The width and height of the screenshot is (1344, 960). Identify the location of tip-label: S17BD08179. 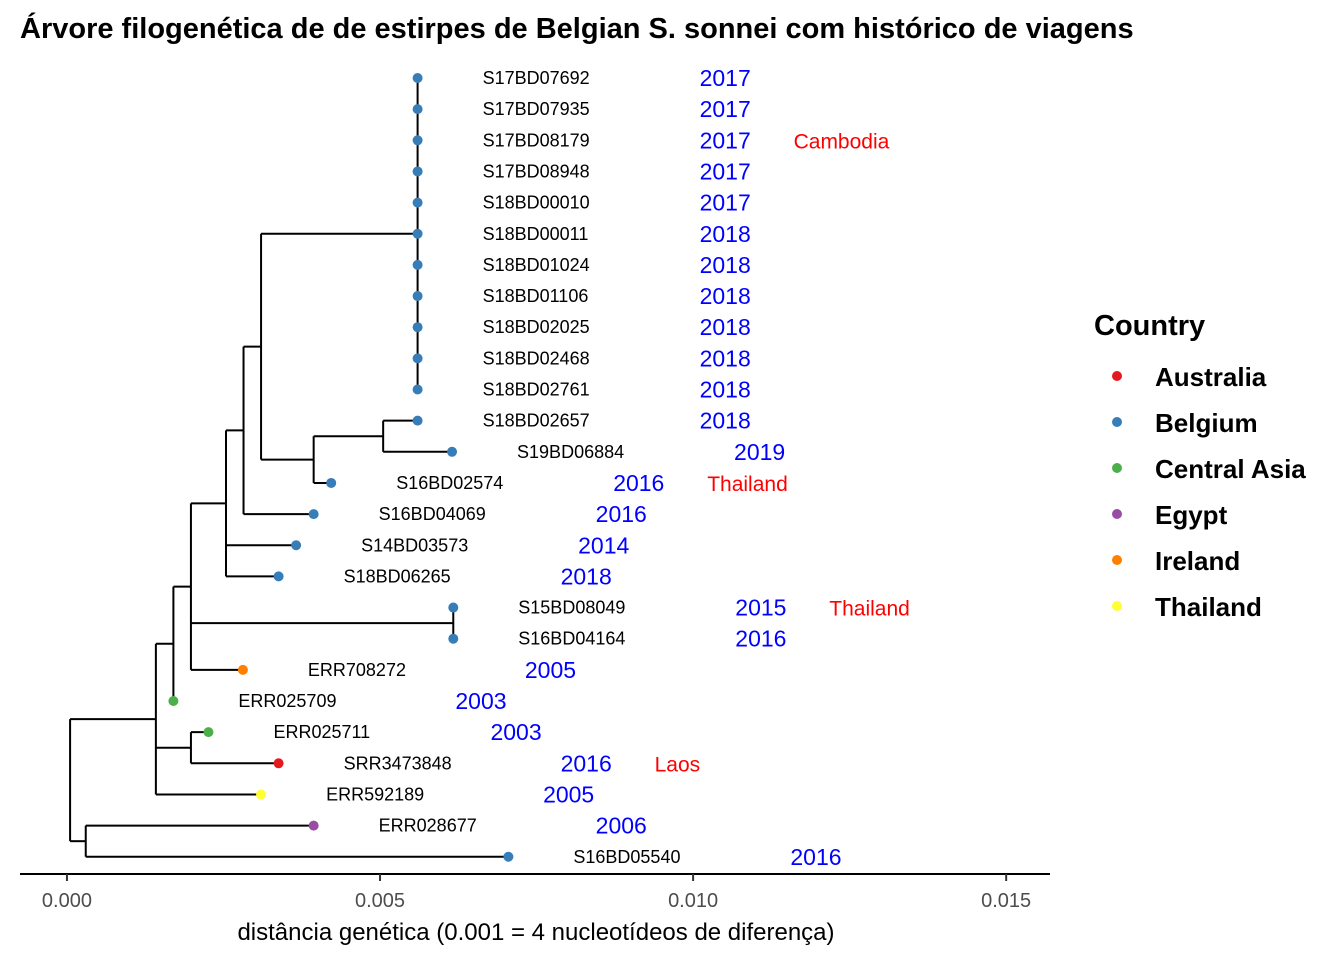
(536, 140).